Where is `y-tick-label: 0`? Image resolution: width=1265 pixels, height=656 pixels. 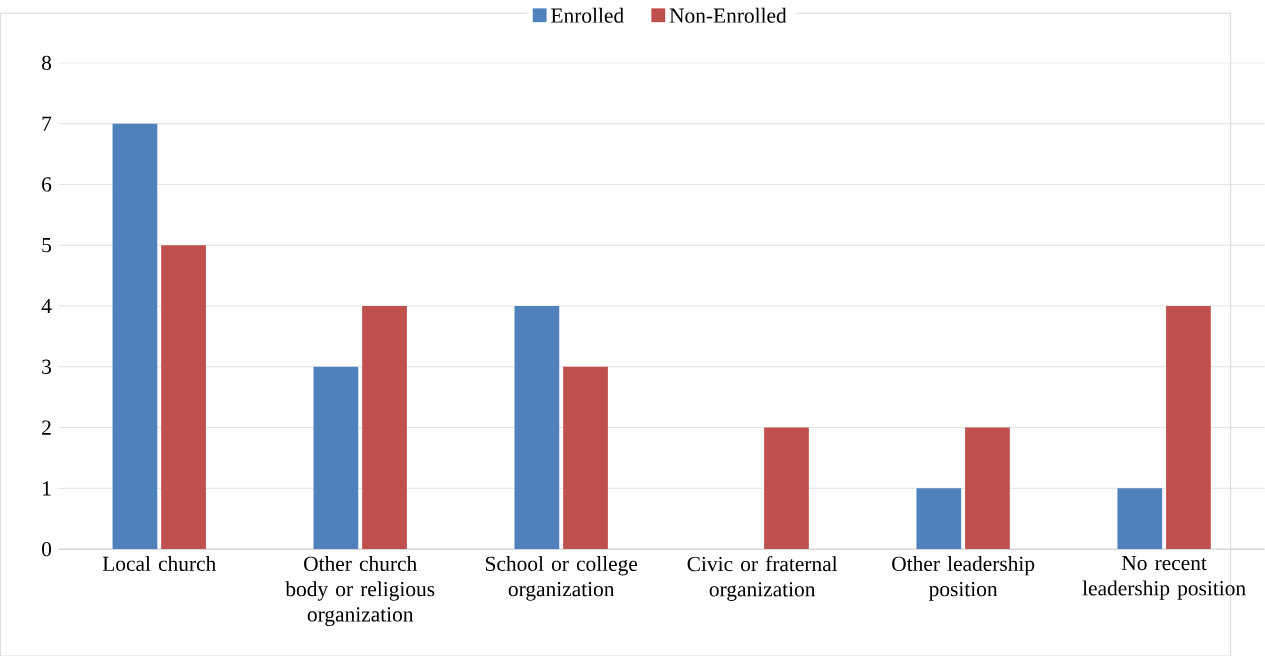
y-tick-label: 0 is located at coordinates (47, 549).